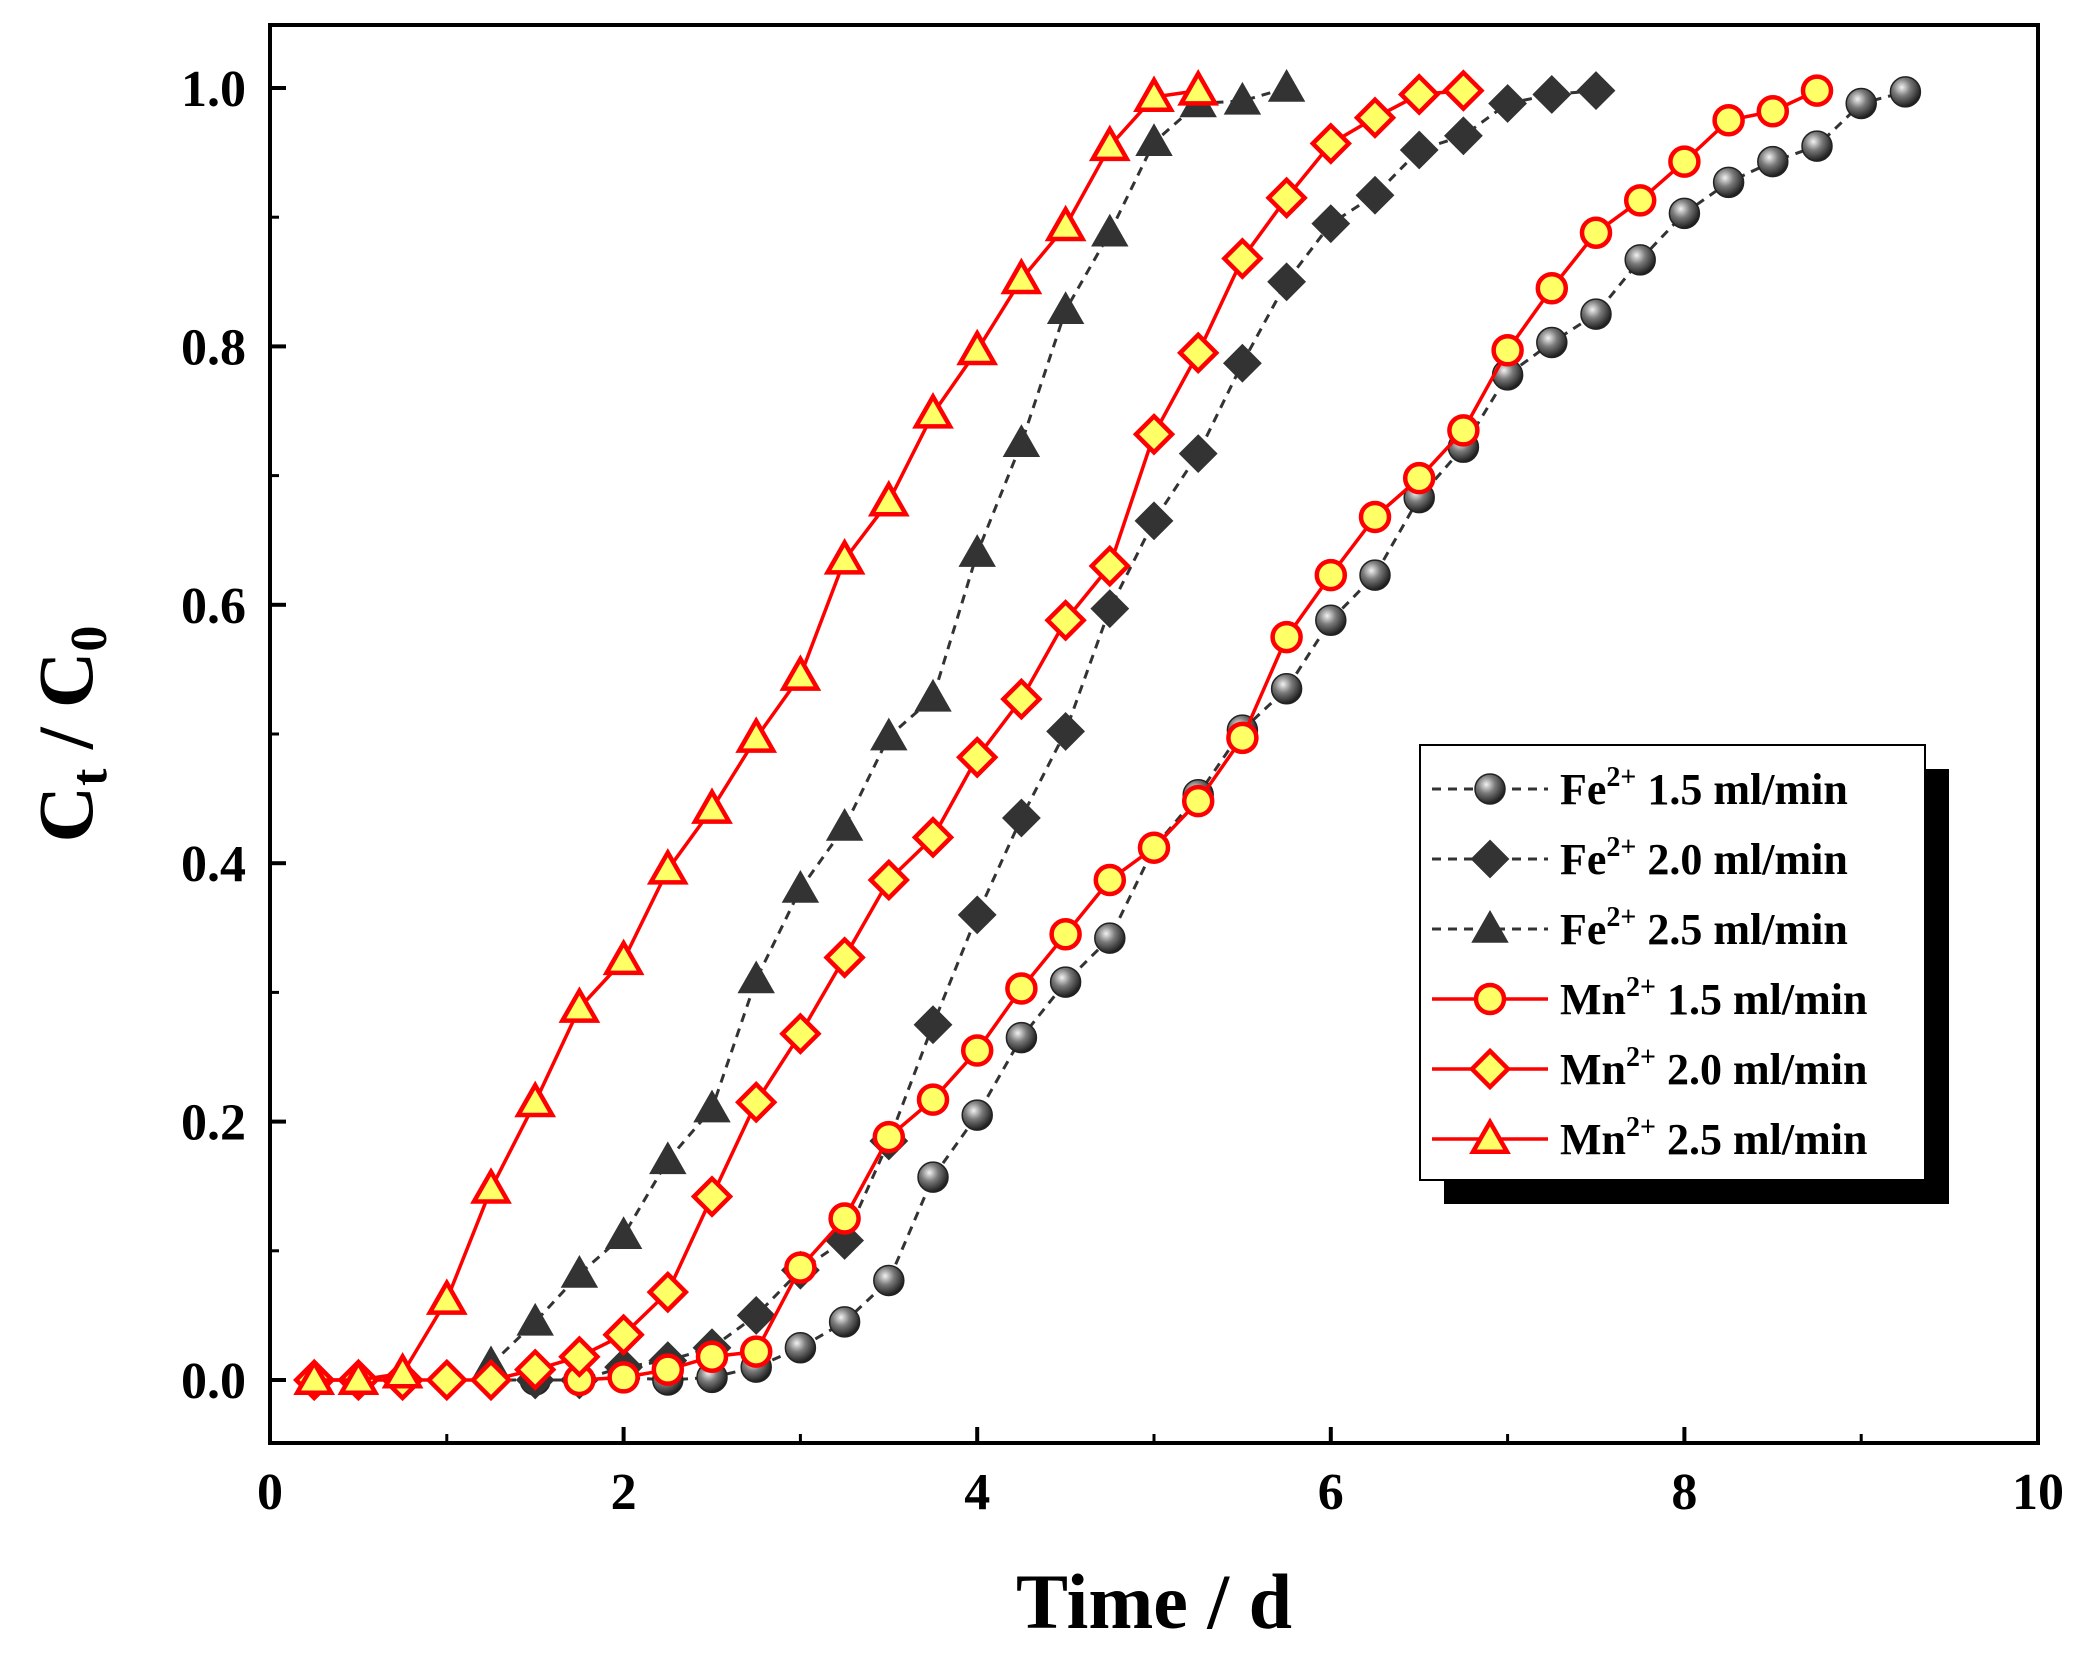 This screenshot has width=2089, height=1666. What do you see at coordinates (1704, 858) in the screenshot?
I see `legend-label: Fe2+ 2.0 ml/min` at bounding box center [1704, 858].